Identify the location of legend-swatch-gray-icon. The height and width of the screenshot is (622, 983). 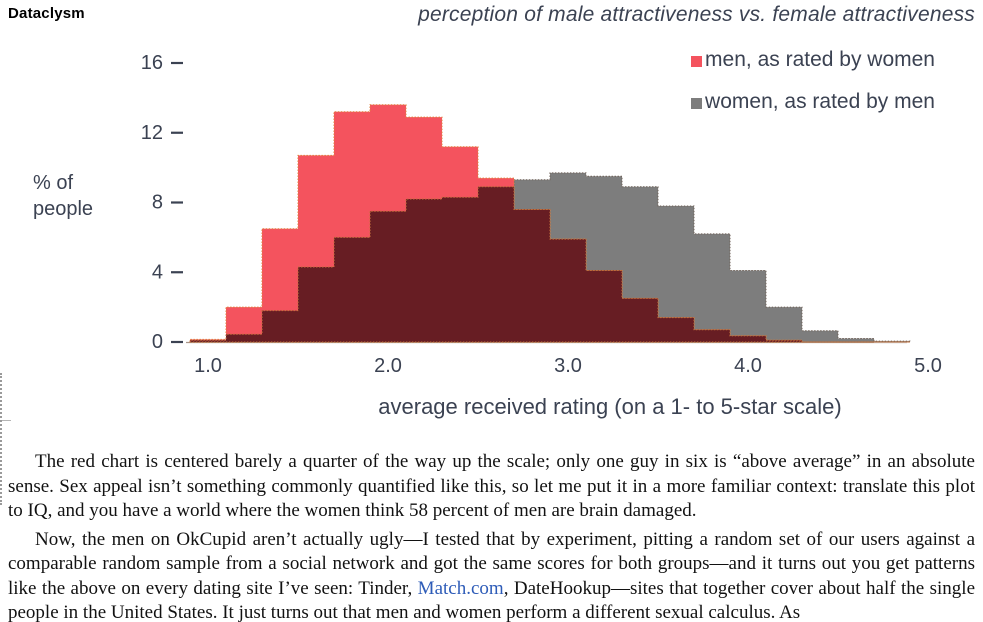
(697, 103).